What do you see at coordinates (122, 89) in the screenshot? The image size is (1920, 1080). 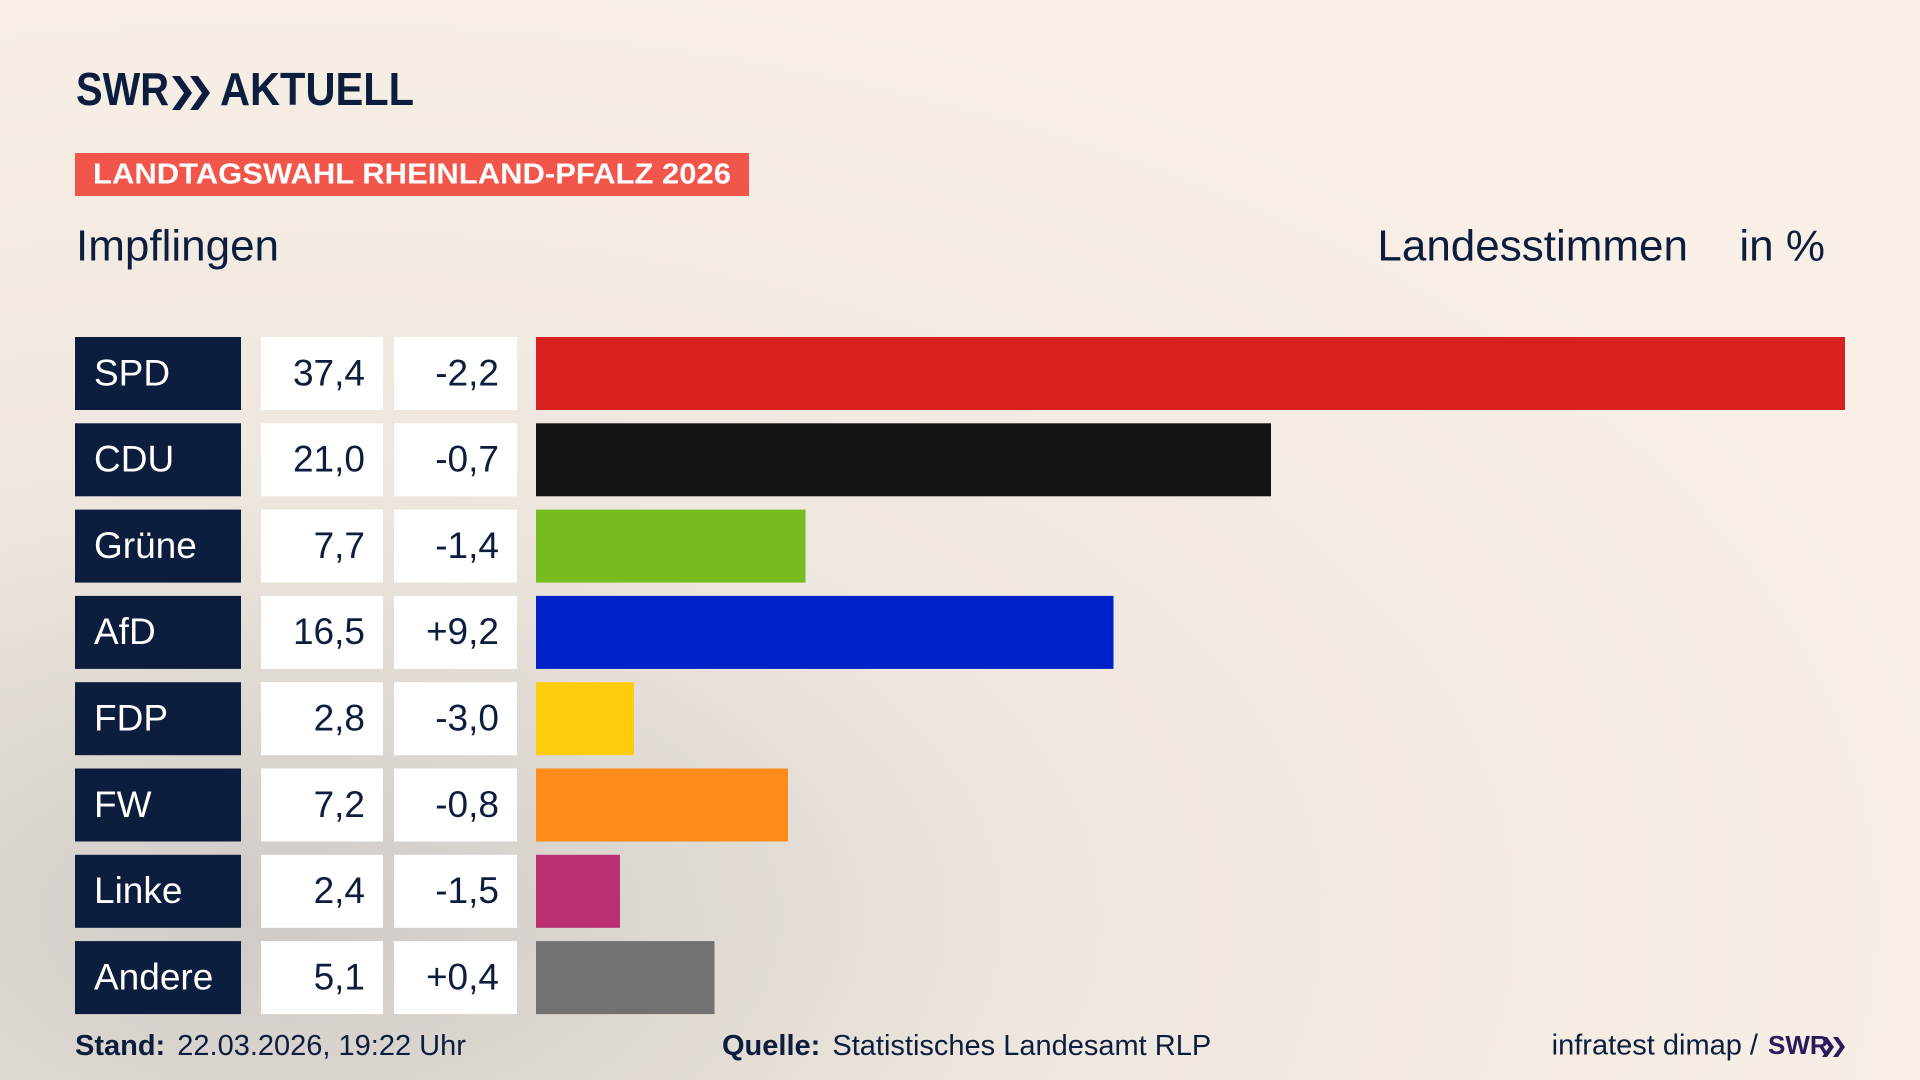 I see `brand: SWR` at bounding box center [122, 89].